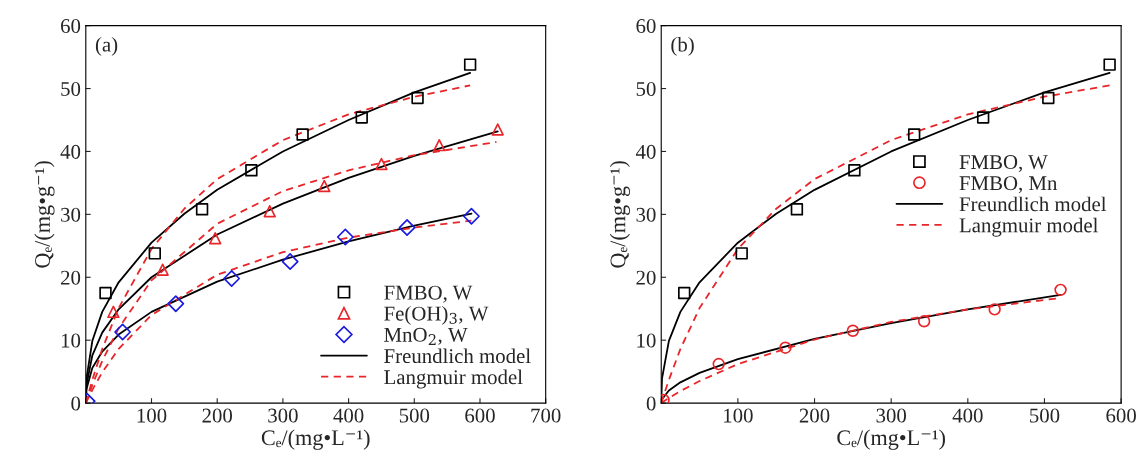 The image size is (1144, 466). What do you see at coordinates (106, 46) in the screenshot?
I see `annotation: (a)` at bounding box center [106, 46].